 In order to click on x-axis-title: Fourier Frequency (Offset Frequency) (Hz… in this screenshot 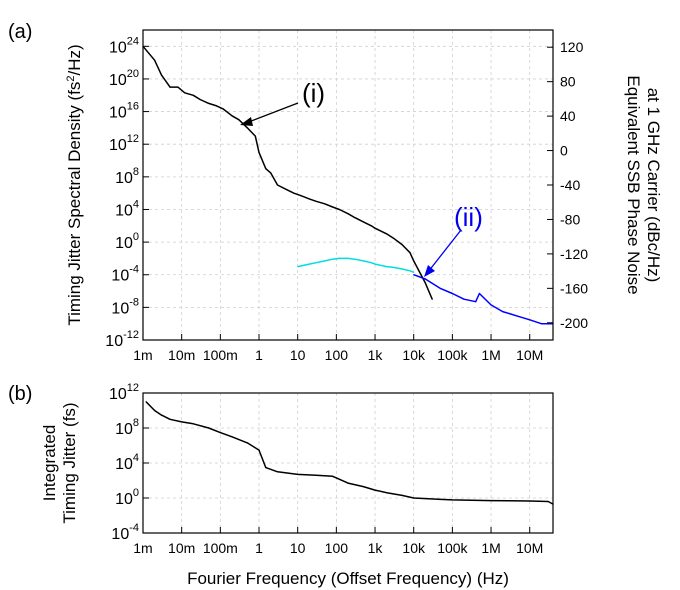, I will do `click(348, 578)`.